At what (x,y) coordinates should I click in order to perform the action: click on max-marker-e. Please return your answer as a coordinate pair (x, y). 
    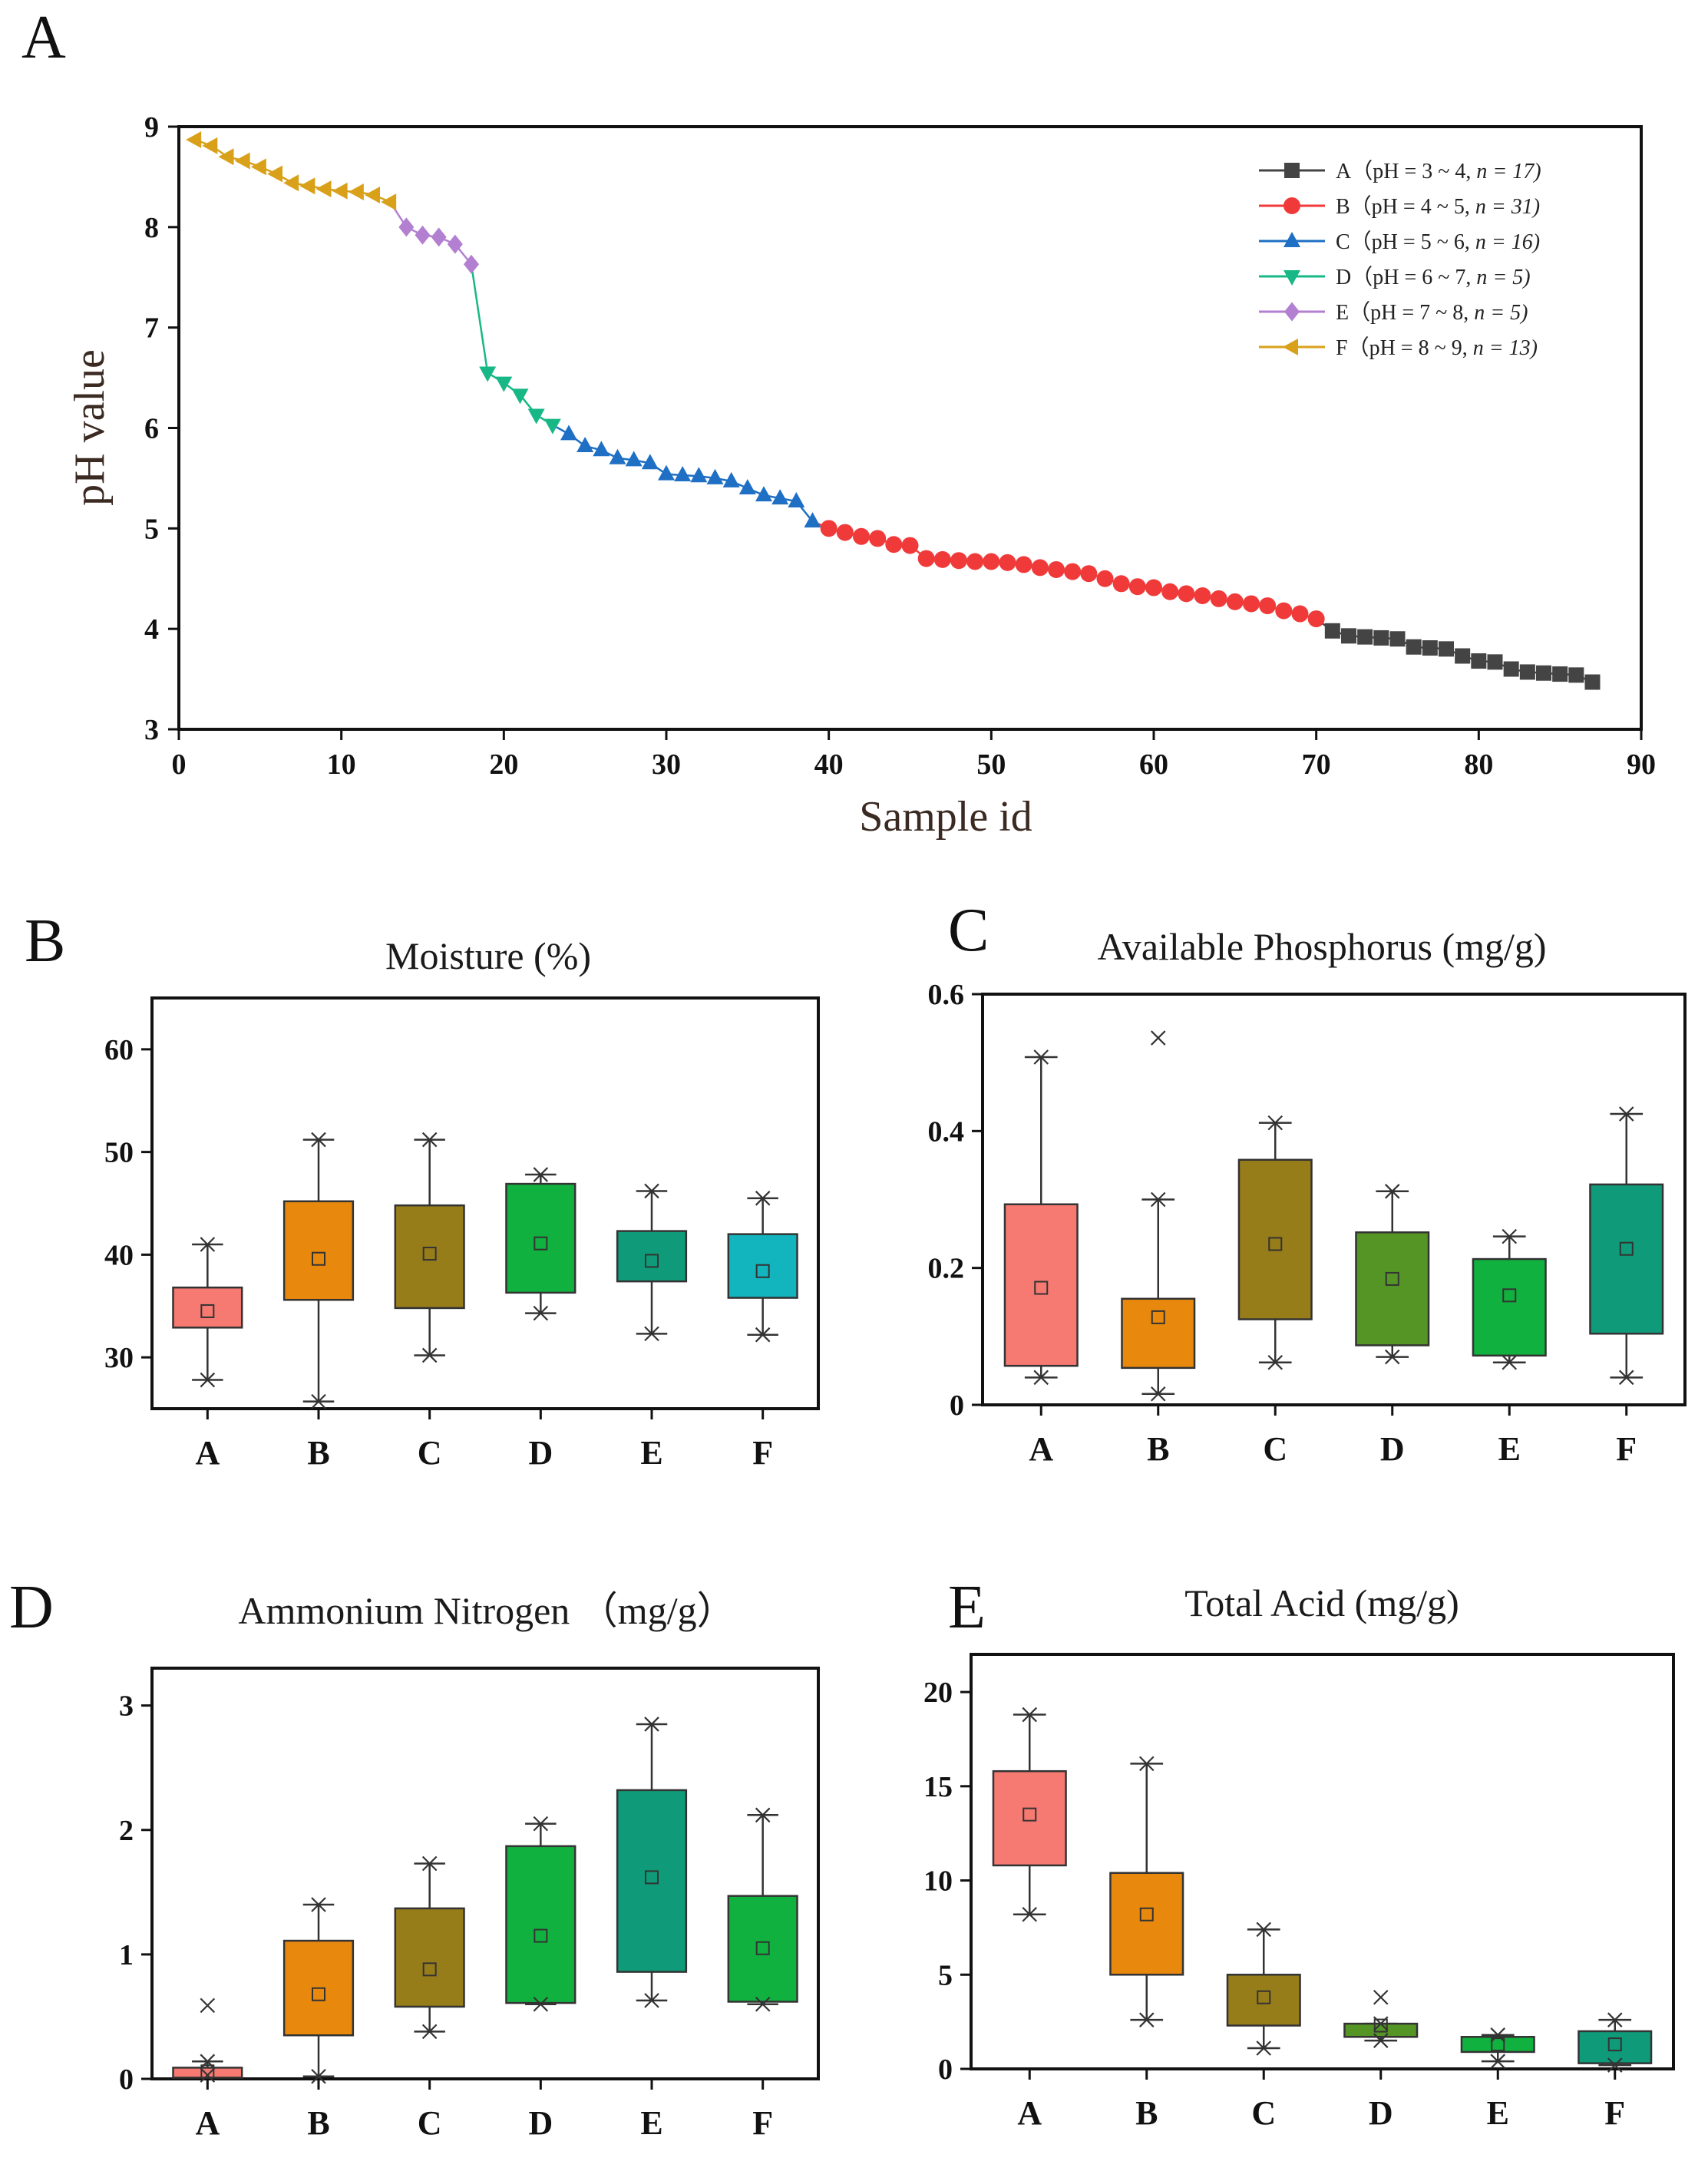
    Looking at the image, I should click on (651, 1191).